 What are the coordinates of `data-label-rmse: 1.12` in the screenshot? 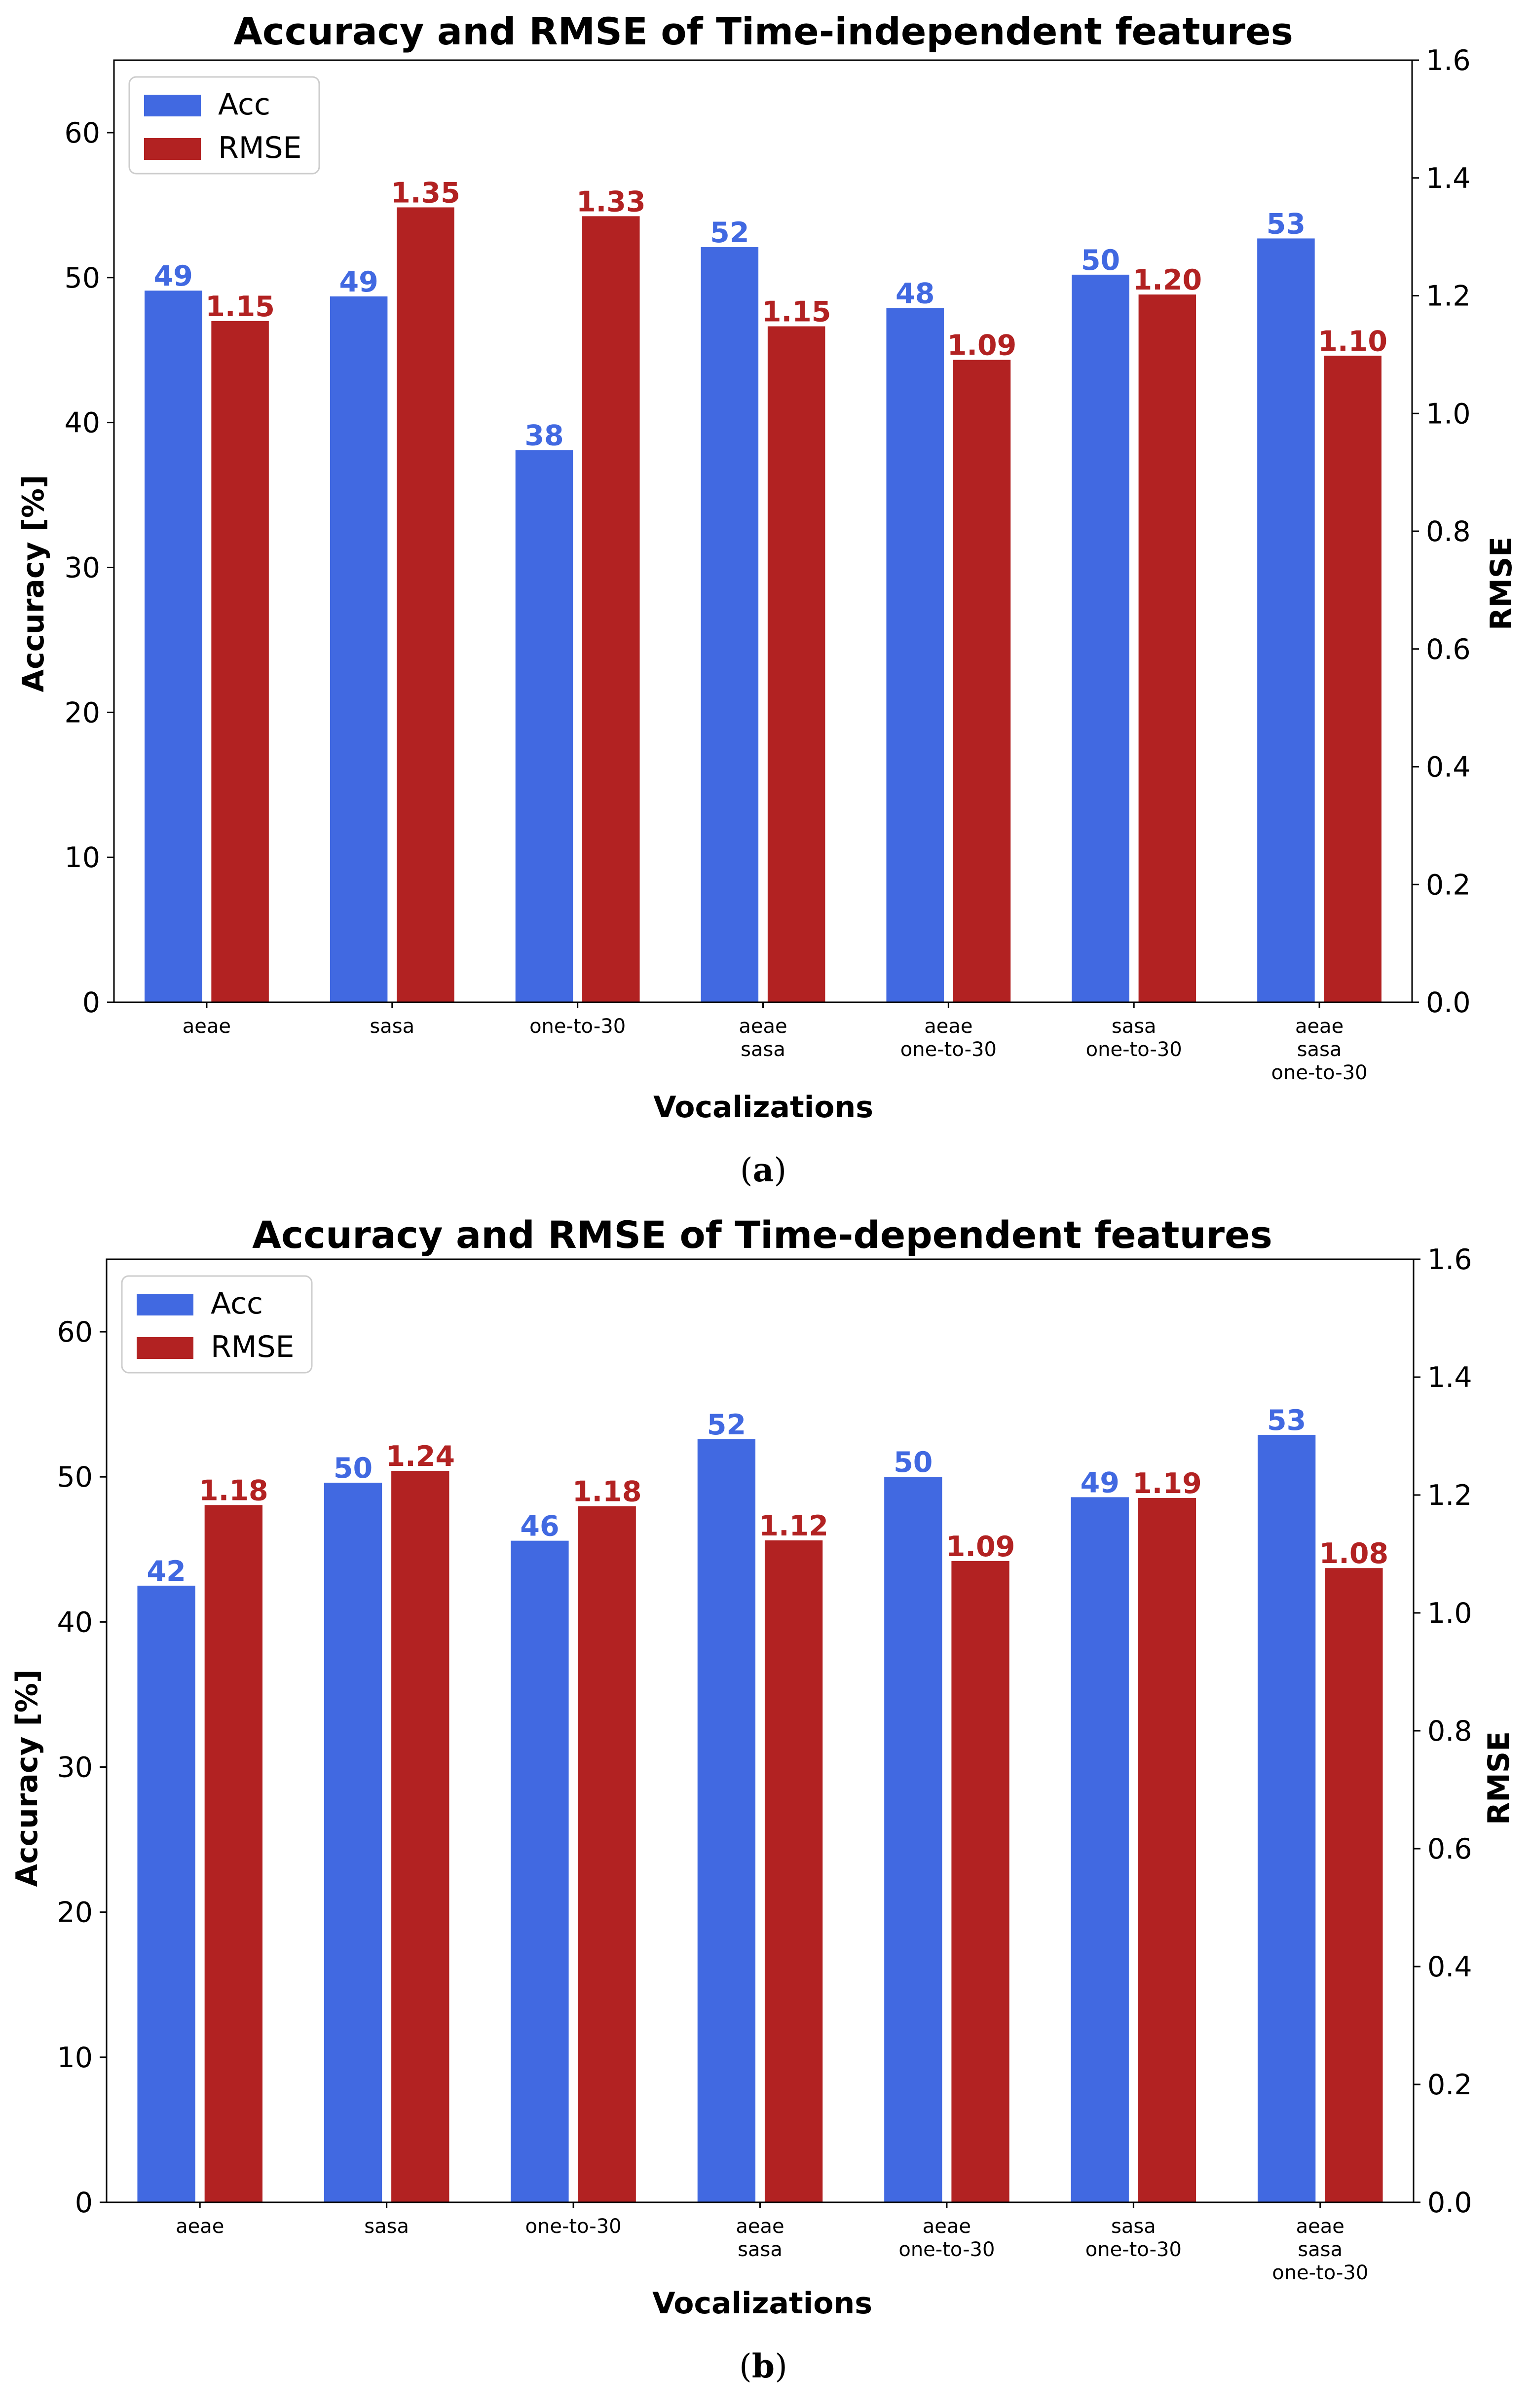 It's located at (793, 1526).